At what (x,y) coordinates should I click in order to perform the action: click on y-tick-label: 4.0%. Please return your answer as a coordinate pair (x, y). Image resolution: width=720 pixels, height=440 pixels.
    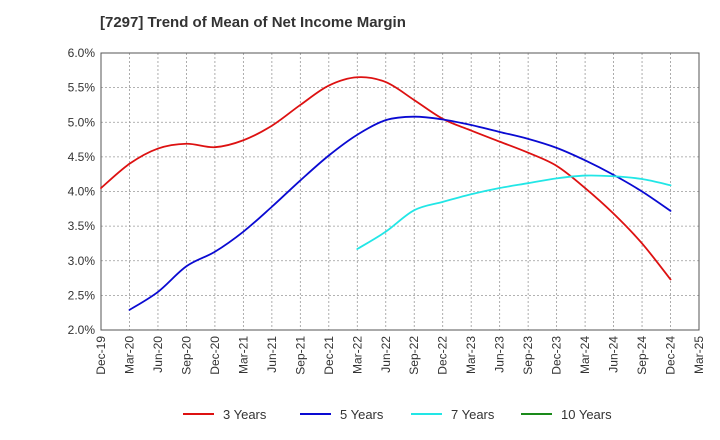
    Looking at the image, I should click on (82, 192).